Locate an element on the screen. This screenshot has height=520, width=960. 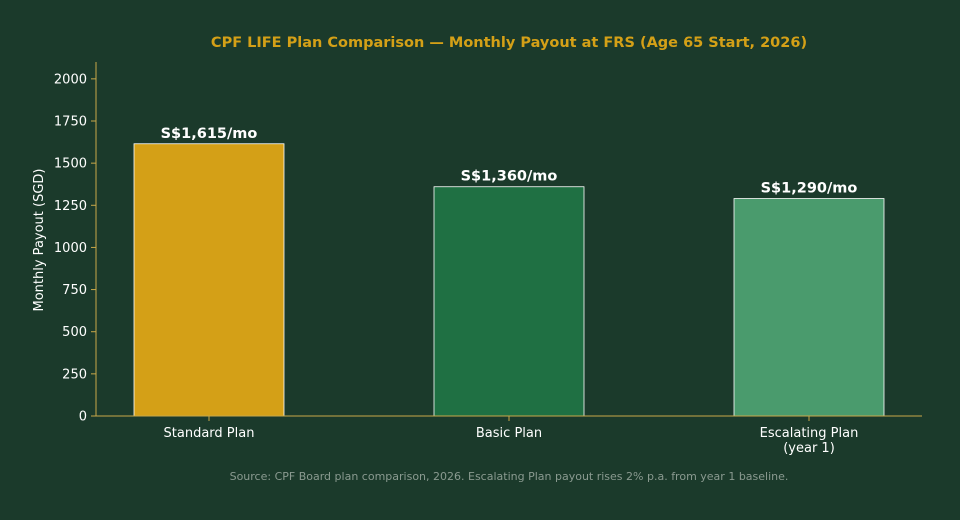
bar-data-label: S$1,290/mo is located at coordinates (809, 189).